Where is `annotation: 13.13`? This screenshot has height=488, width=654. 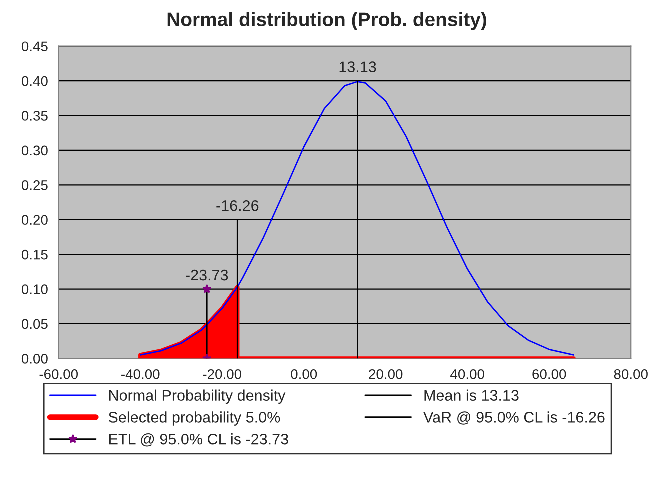
annotation: 13.13 is located at coordinates (358, 67).